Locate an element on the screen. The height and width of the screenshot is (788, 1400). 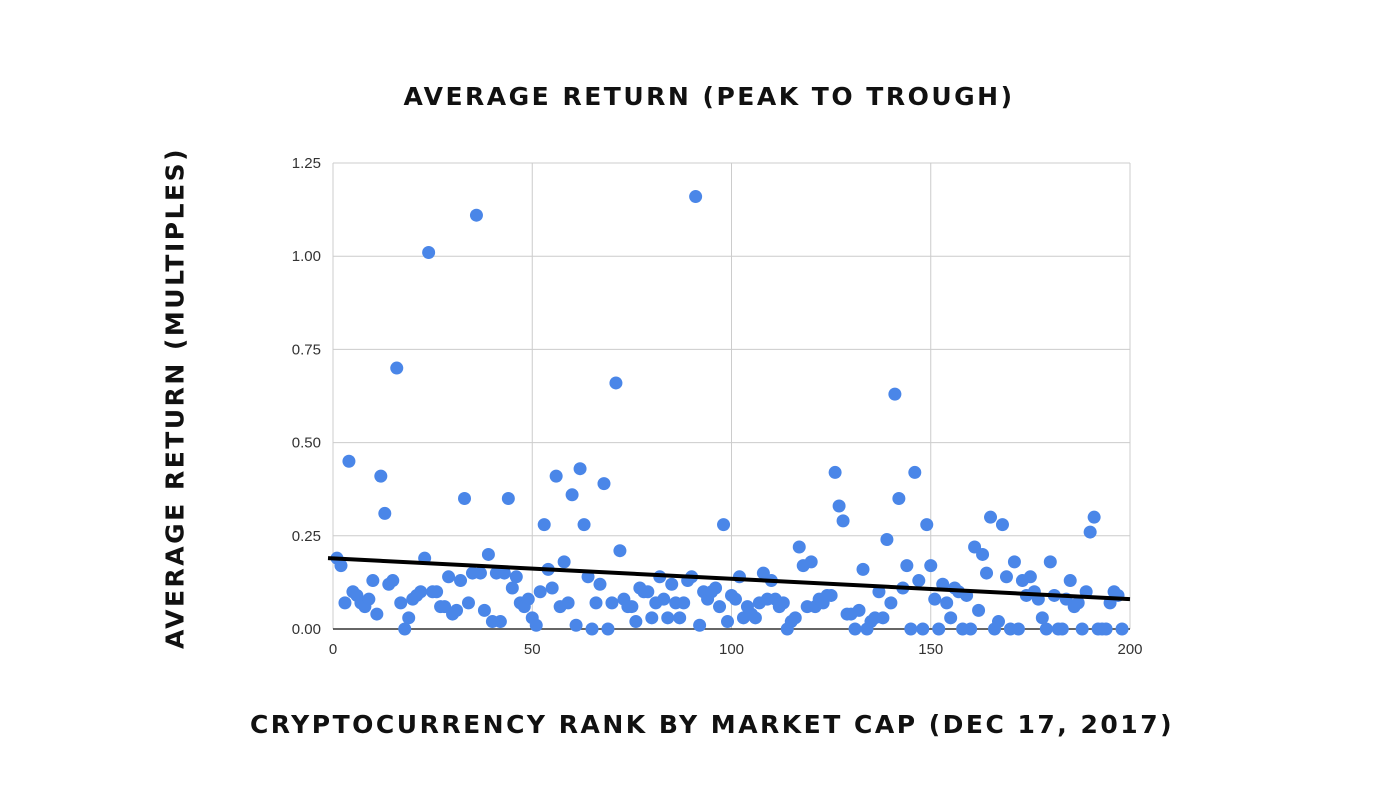
x-tick-label: 200 is located at coordinates (1129, 649).